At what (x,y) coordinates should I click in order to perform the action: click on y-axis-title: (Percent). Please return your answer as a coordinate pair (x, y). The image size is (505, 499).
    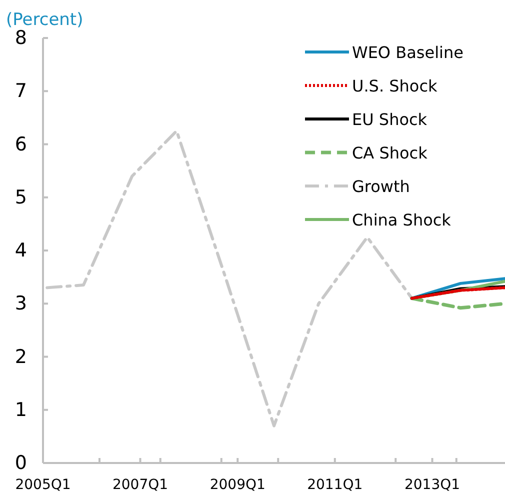
    Looking at the image, I should click on (45, 20).